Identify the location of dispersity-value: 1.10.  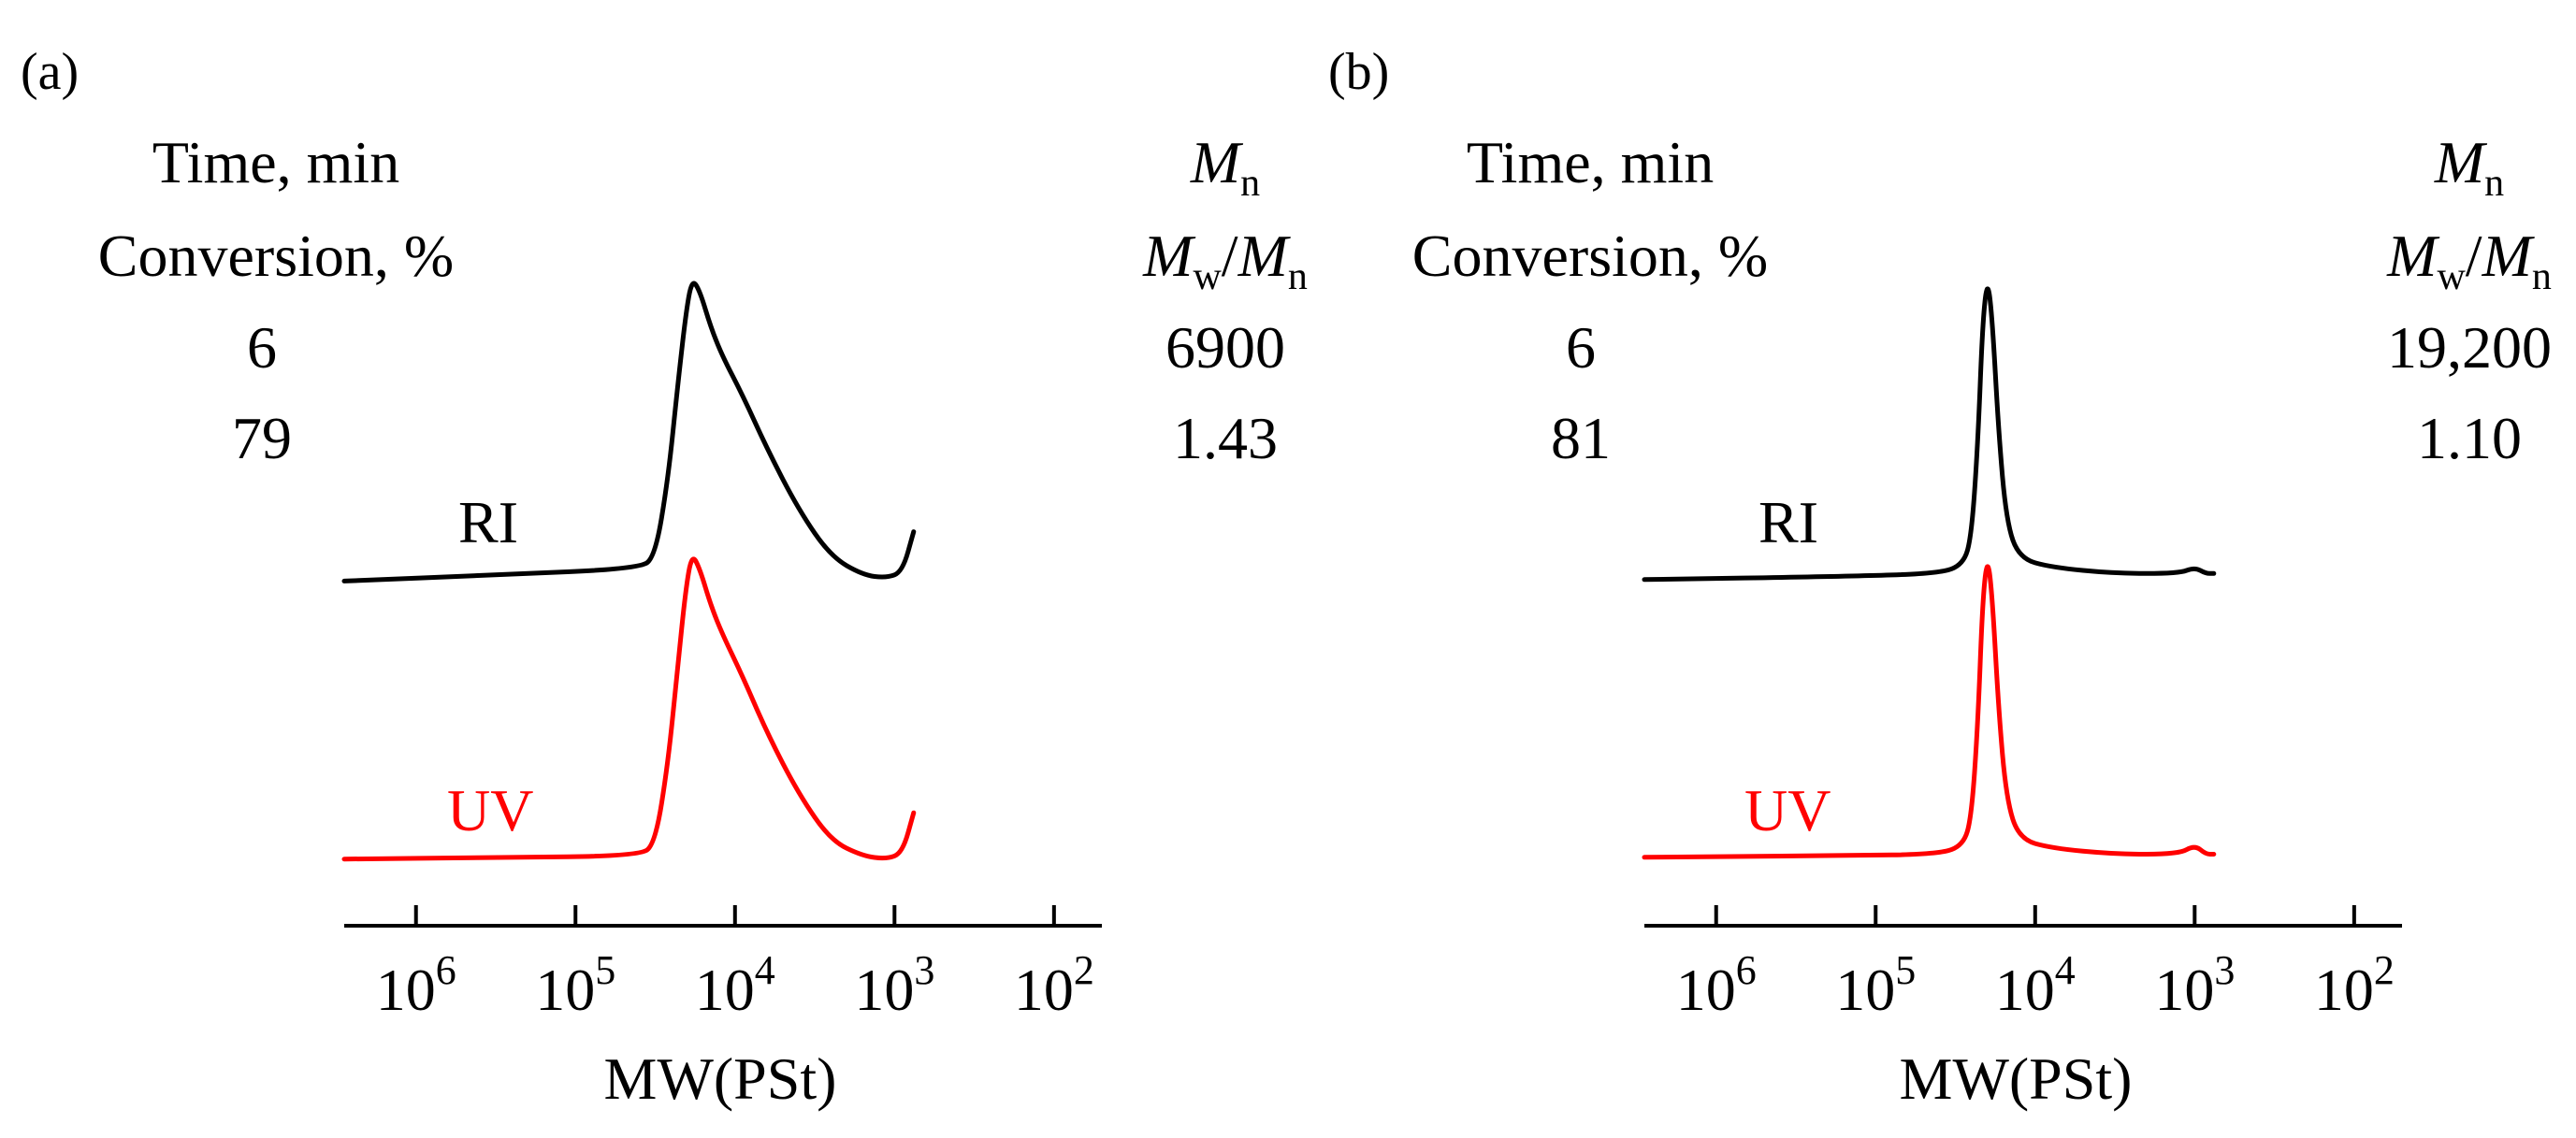
(2469, 438).